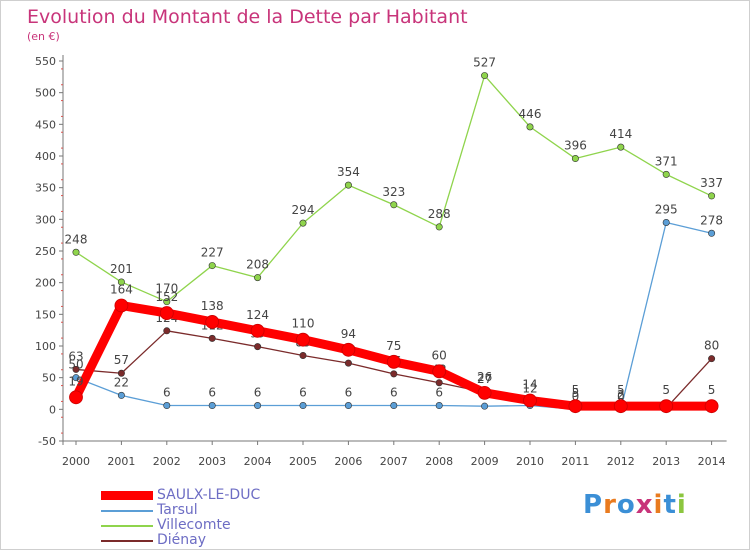 The width and height of the screenshot is (750, 550). I want to click on x-tick-label: 2003, so click(212, 461).